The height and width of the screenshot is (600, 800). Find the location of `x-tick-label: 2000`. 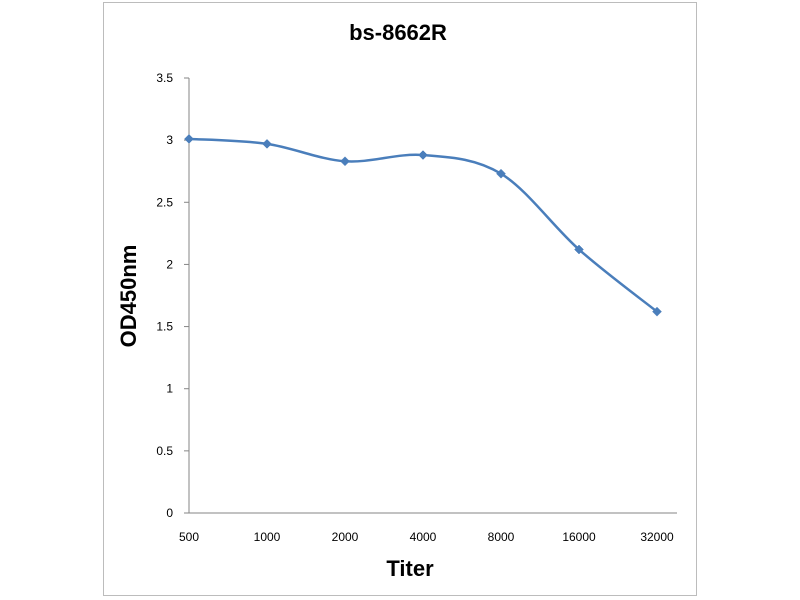

x-tick-label: 2000 is located at coordinates (345, 537).